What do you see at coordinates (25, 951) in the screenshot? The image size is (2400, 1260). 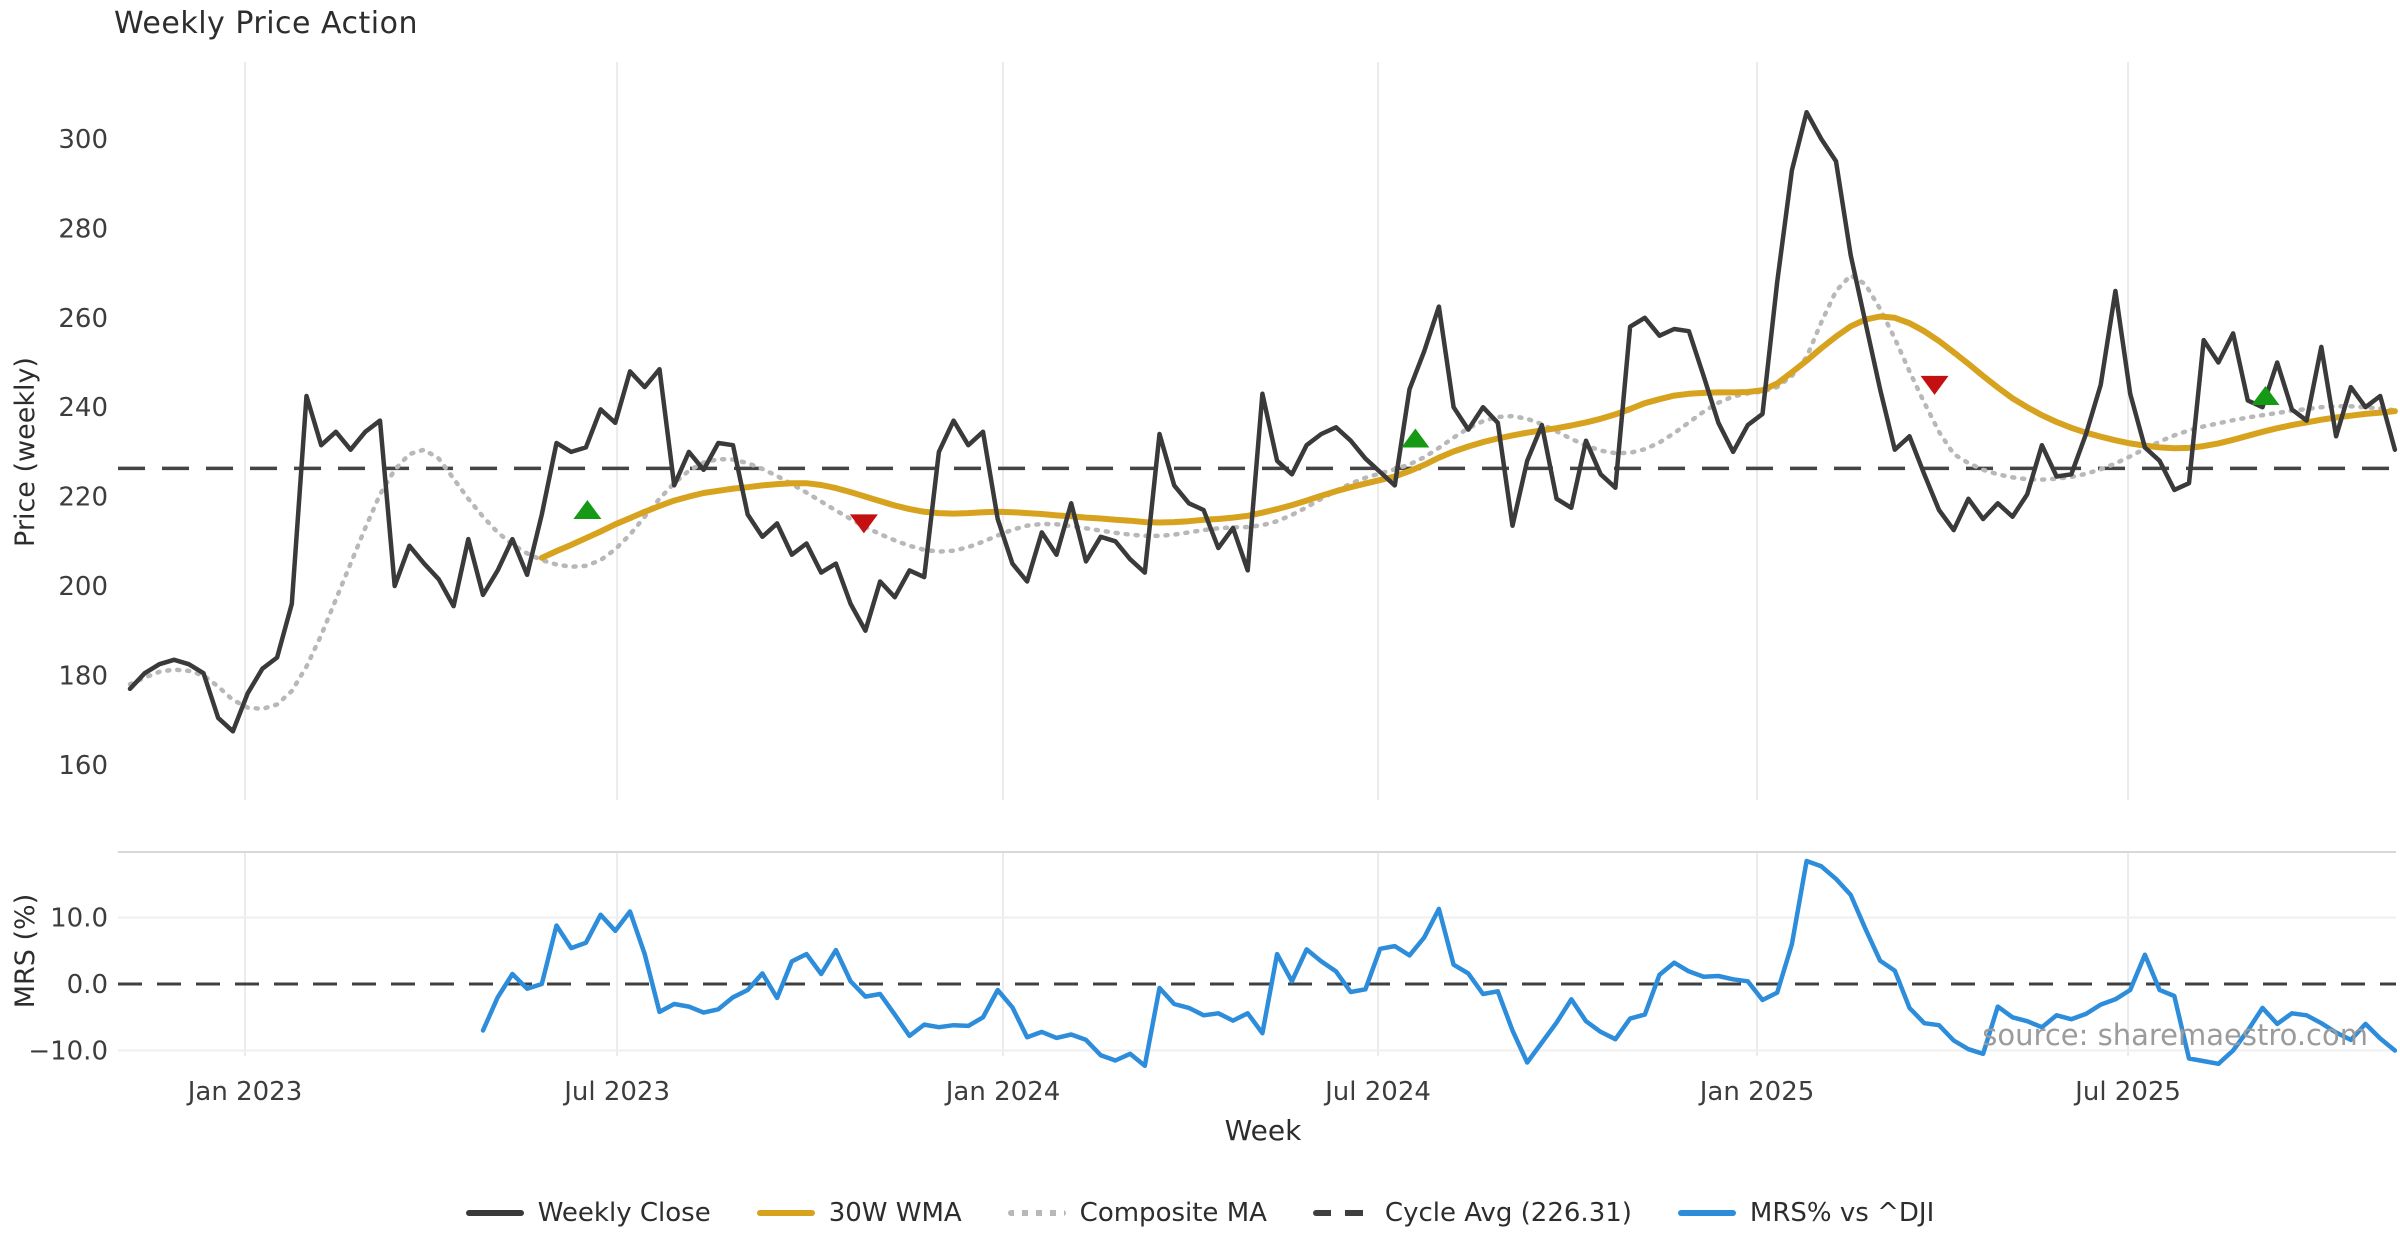 I see `mrs-axis-title: MRS (%)` at bounding box center [25, 951].